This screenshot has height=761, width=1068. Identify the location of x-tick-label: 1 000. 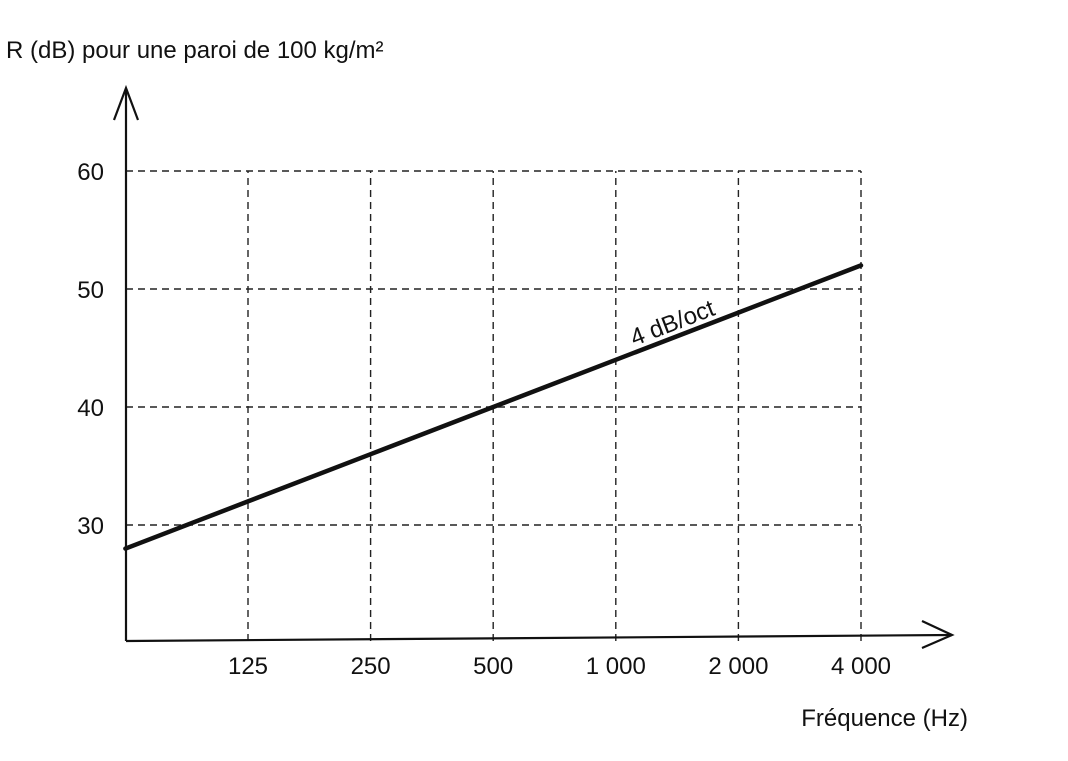
(616, 666).